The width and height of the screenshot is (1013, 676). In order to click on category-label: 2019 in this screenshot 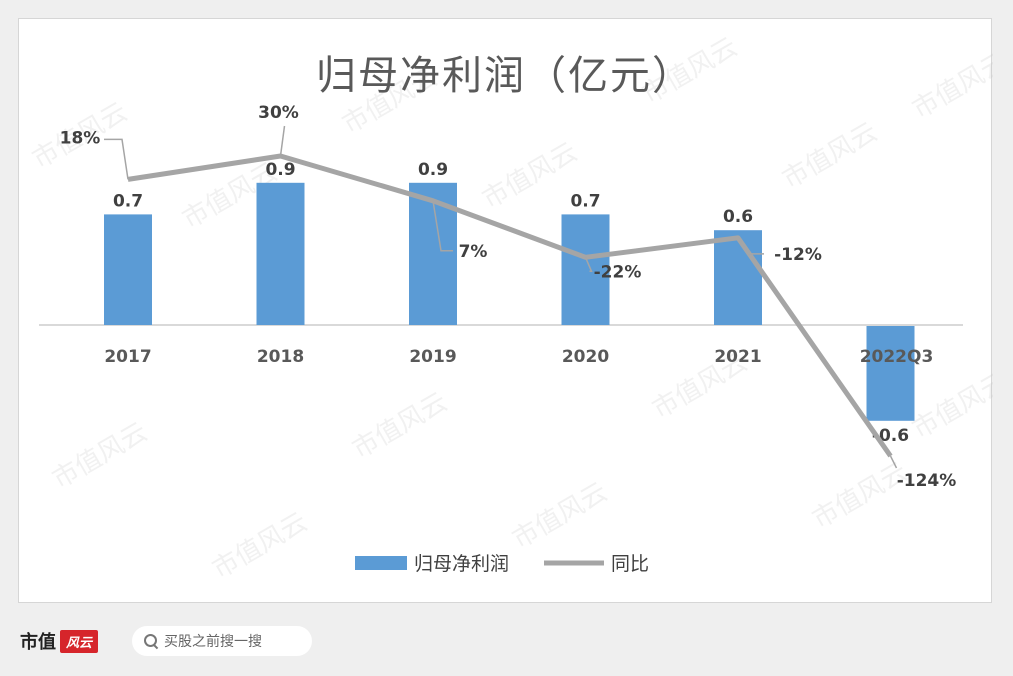, I will do `click(432, 357)`.